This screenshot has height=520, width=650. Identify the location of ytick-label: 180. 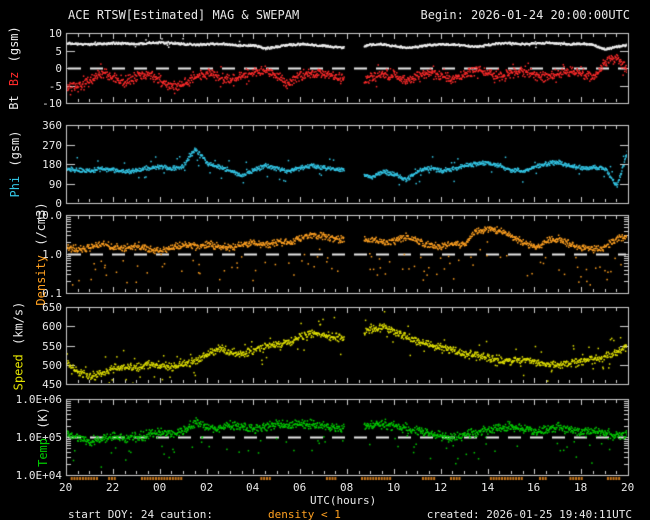
(52, 164).